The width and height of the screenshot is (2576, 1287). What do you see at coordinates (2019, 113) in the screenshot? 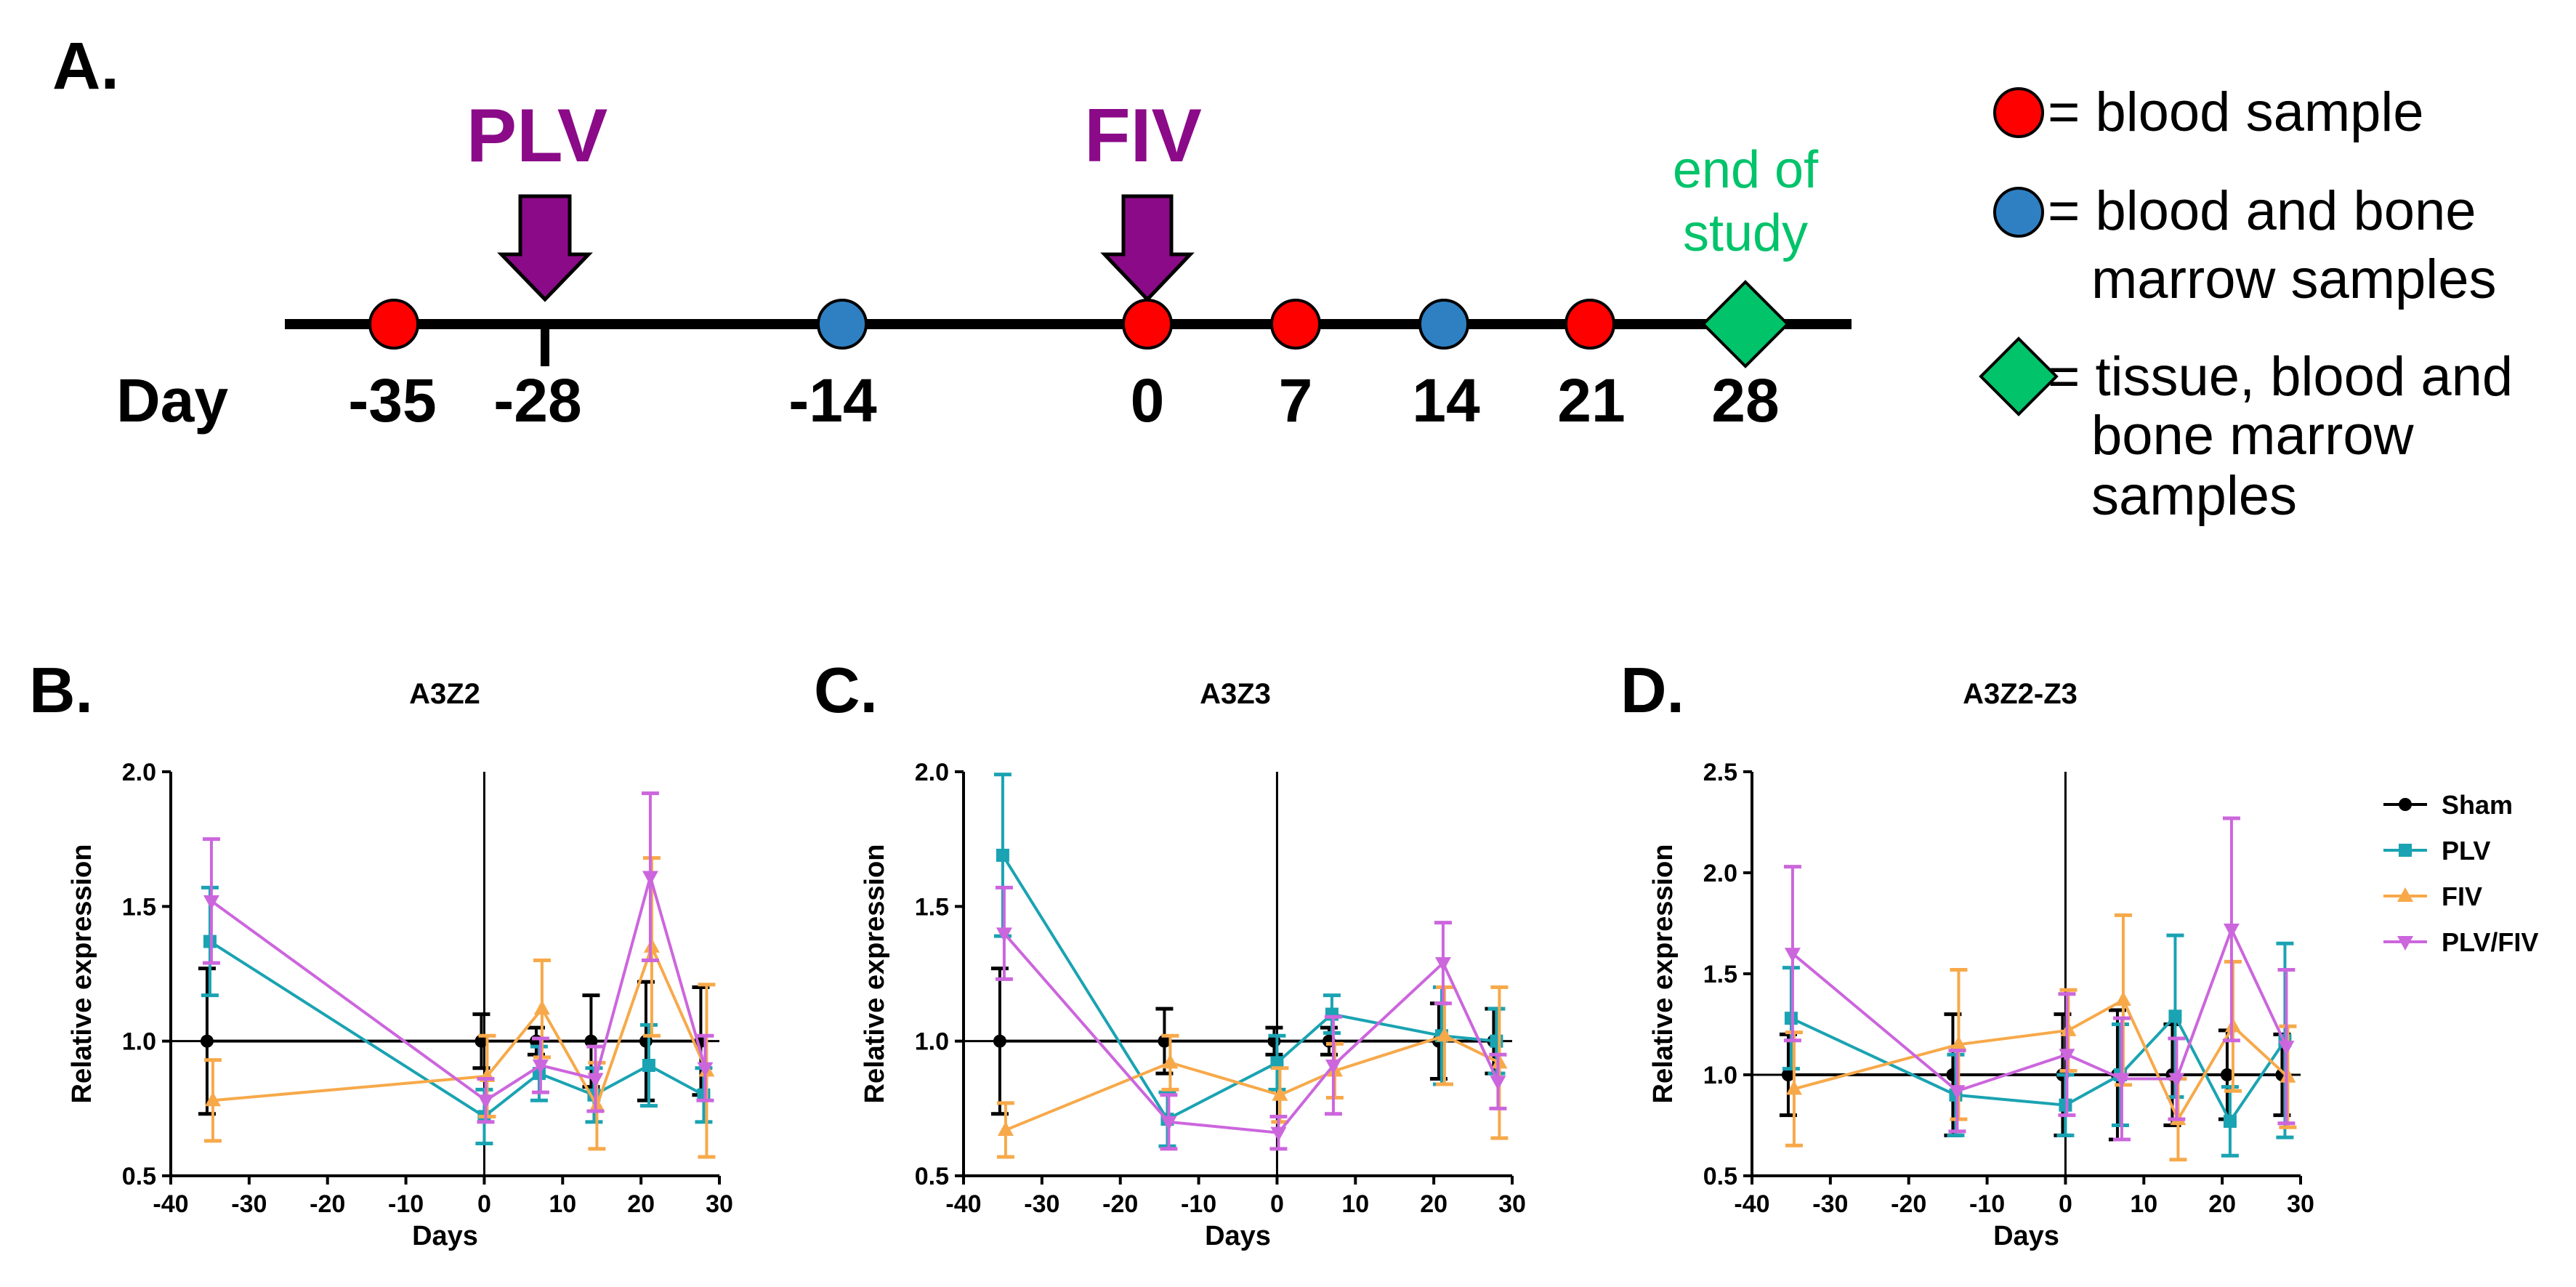
I see `legend-red-dot` at bounding box center [2019, 113].